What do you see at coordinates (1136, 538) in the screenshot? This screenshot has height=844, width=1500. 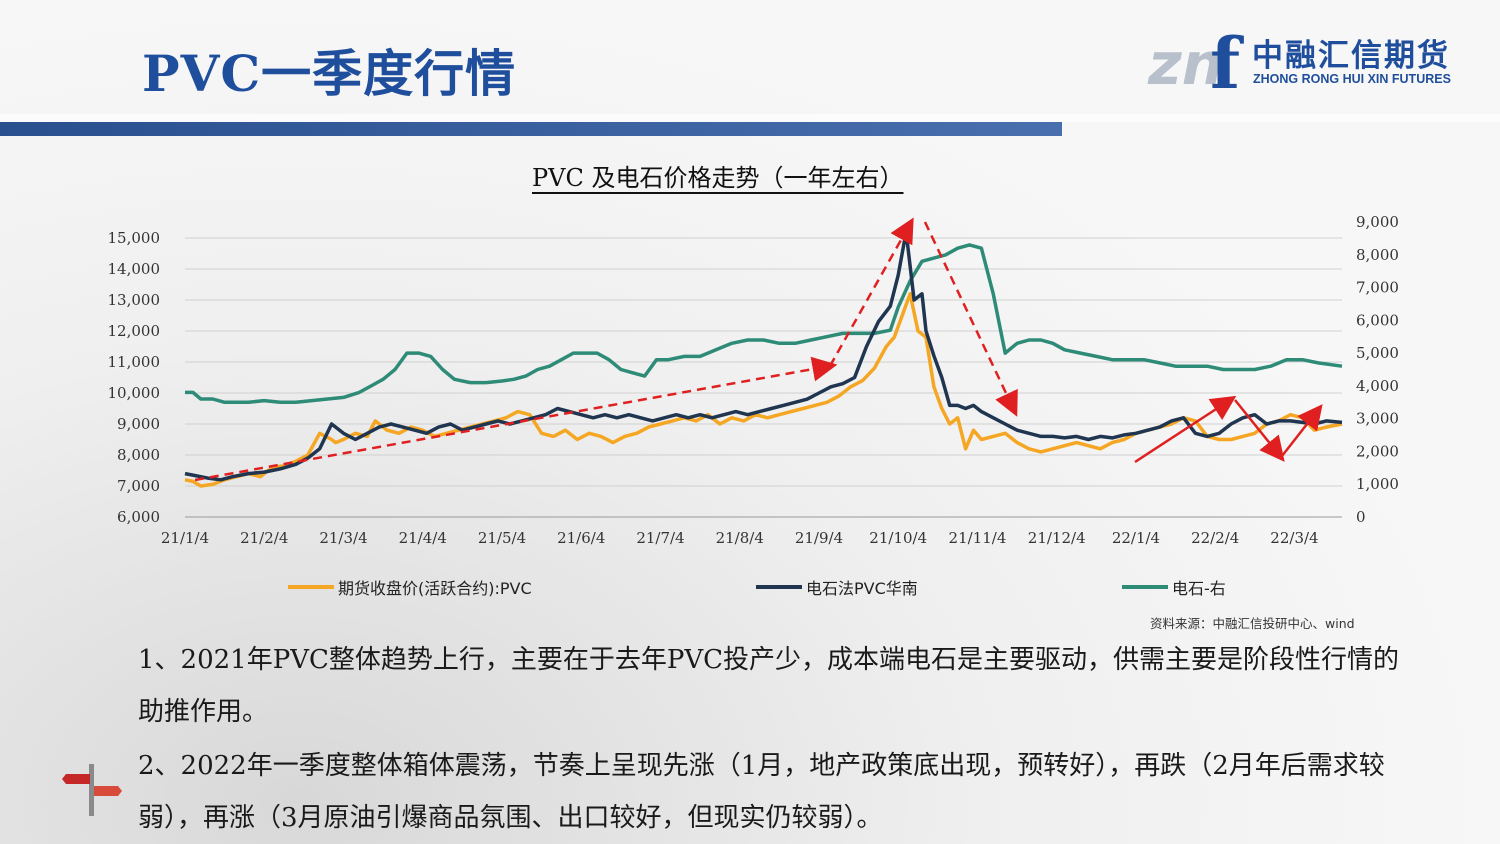 I see `x-tick-label: 22/1/4` at bounding box center [1136, 538].